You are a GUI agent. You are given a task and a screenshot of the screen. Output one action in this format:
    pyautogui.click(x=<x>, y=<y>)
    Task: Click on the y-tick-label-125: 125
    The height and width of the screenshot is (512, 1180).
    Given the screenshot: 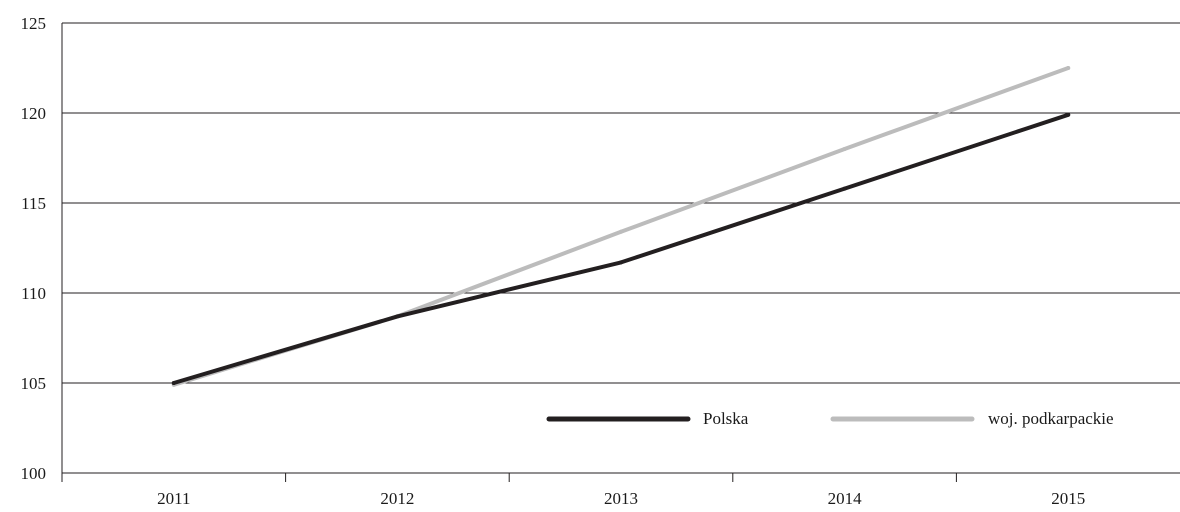 What is the action you would take?
    pyautogui.click(x=34, y=23)
    